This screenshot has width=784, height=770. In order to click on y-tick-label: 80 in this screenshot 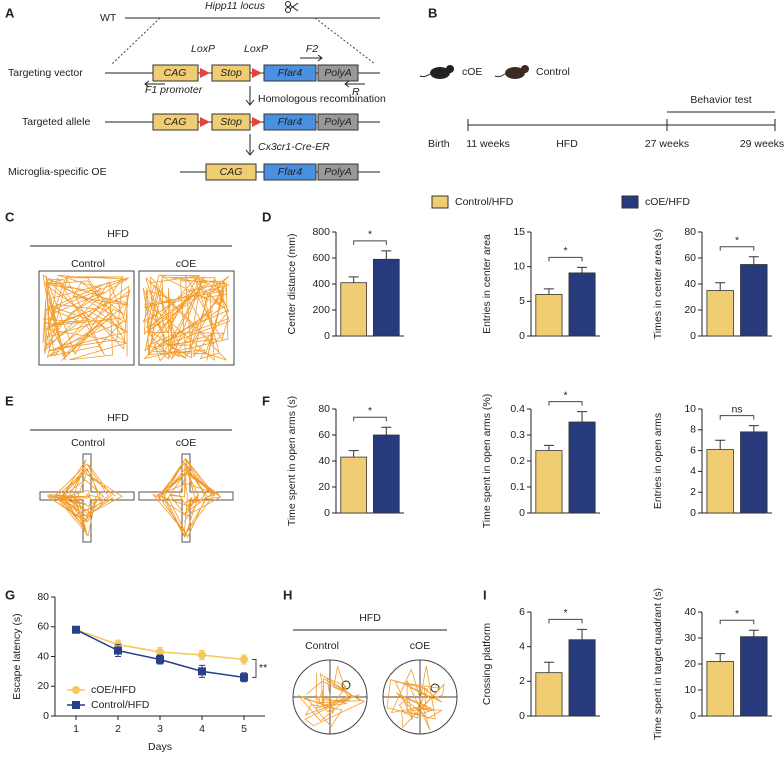, I will do `click(43, 597)`.